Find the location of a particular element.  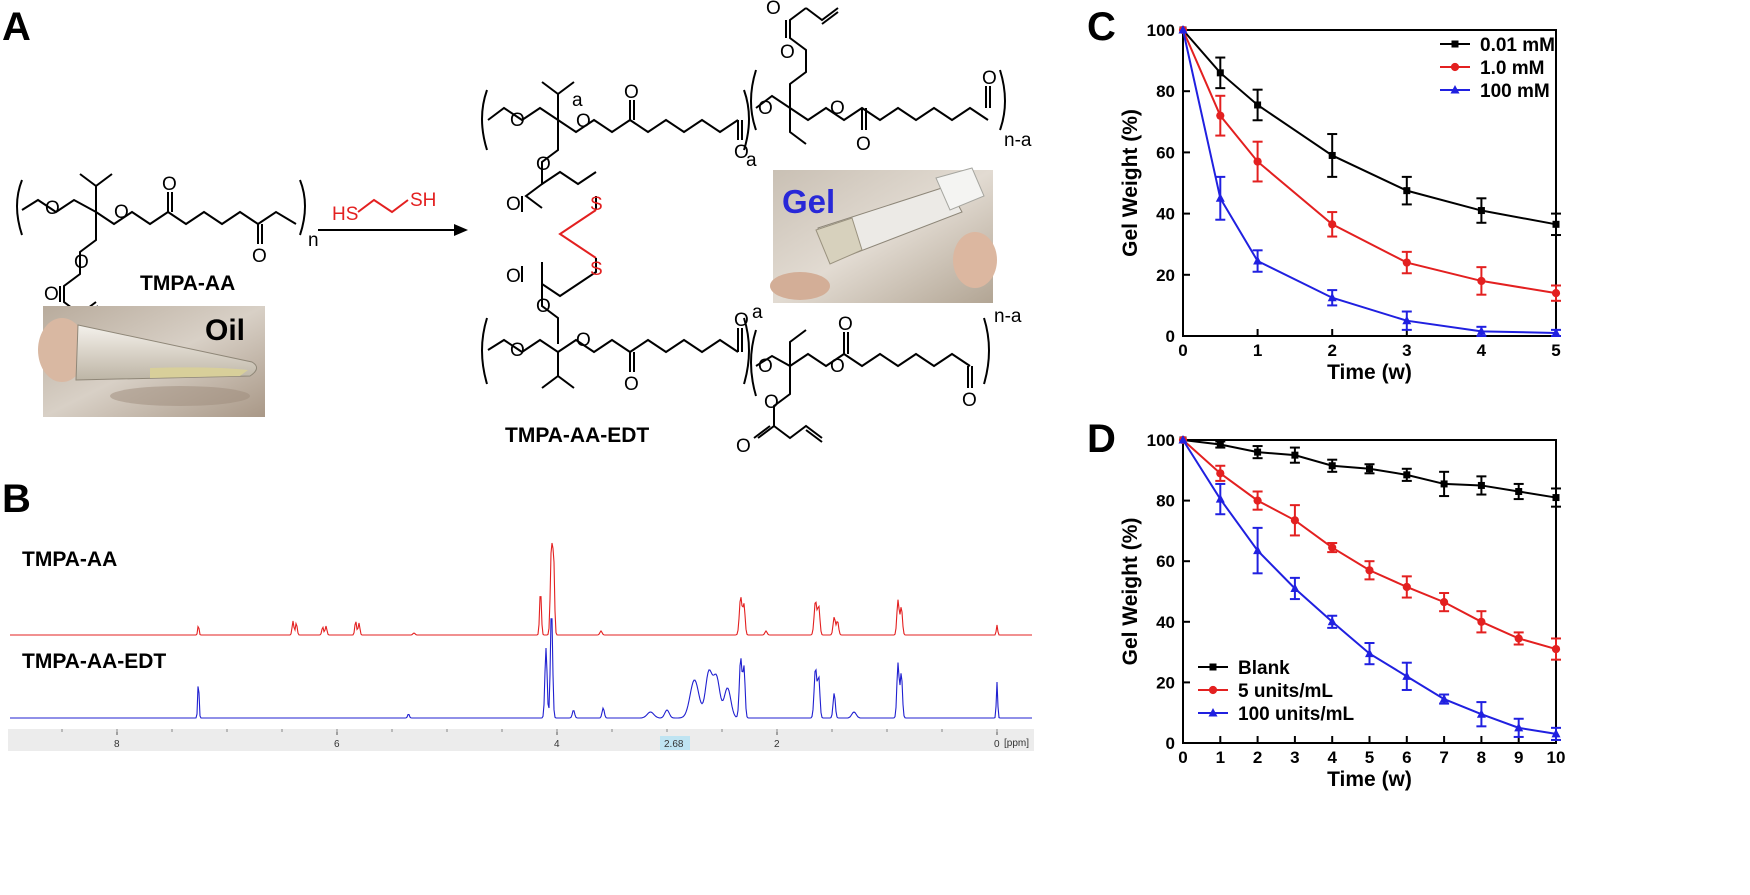

x-tick-label: 2 is located at coordinates (1331, 350).